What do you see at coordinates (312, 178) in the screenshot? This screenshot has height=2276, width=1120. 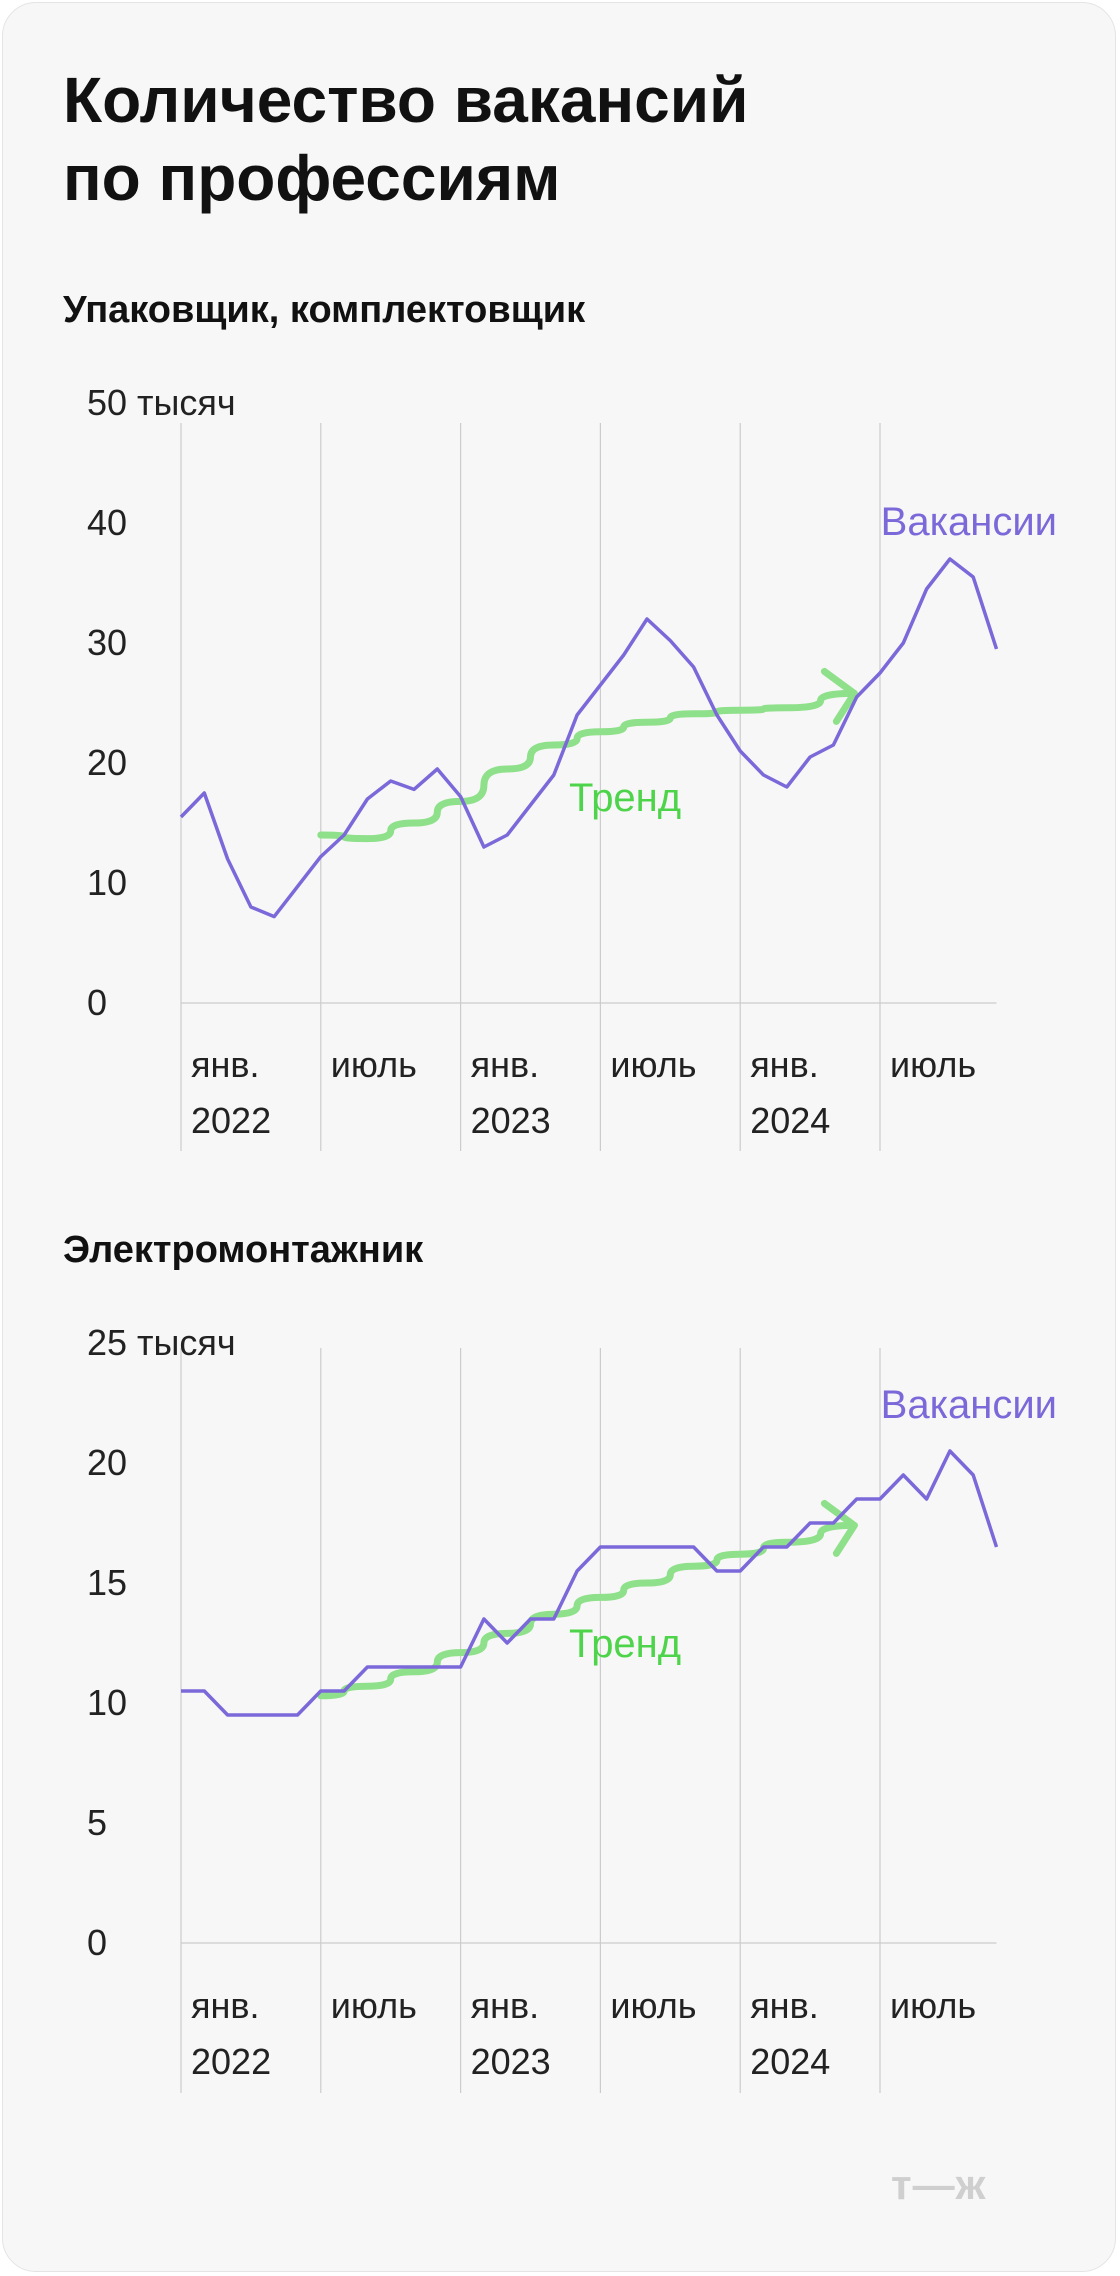 I see `page-title-line-2: по профессиям` at bounding box center [312, 178].